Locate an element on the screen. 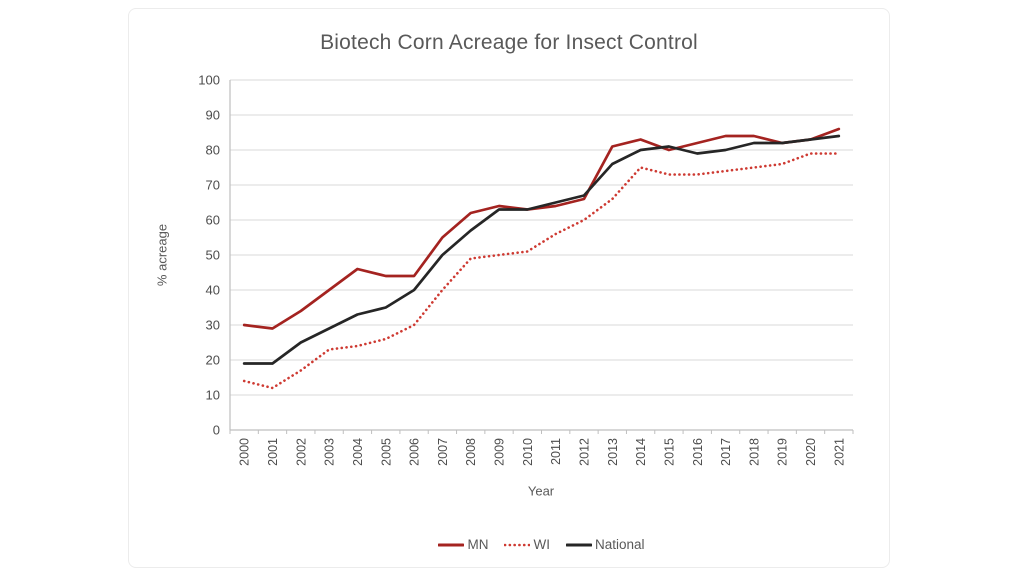 The image size is (1024, 576). x-tick-label: 2017 is located at coordinates (726, 452).